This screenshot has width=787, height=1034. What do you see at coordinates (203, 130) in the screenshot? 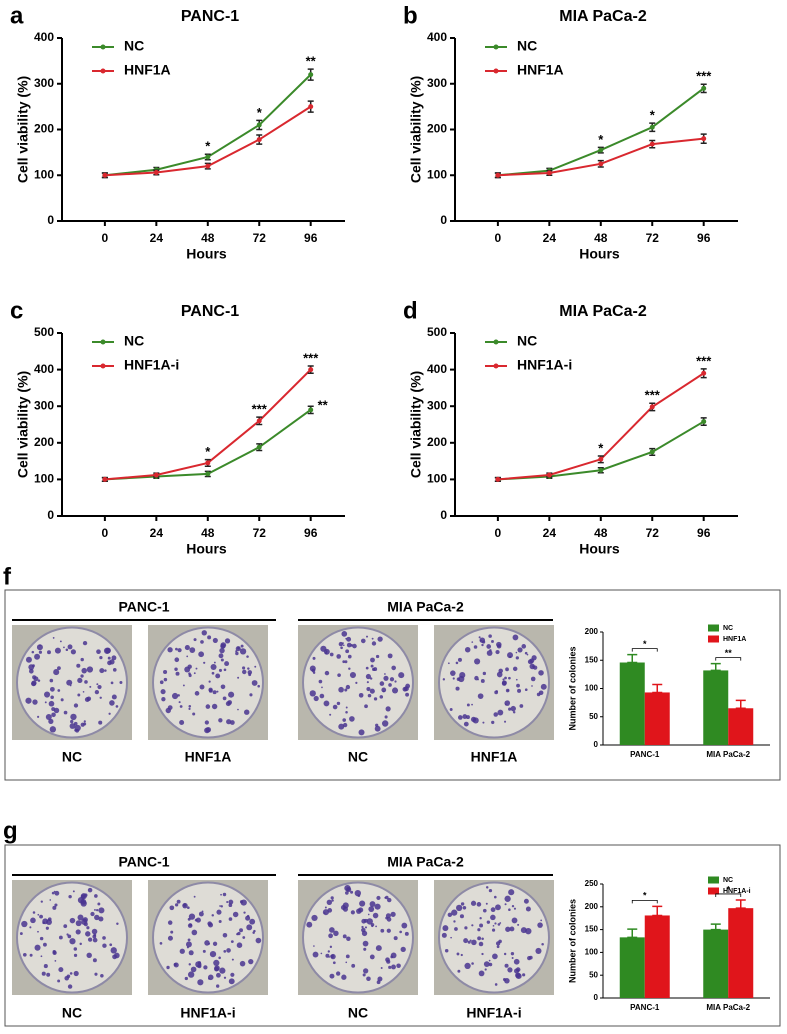
I see `axis` at bounding box center [203, 130].